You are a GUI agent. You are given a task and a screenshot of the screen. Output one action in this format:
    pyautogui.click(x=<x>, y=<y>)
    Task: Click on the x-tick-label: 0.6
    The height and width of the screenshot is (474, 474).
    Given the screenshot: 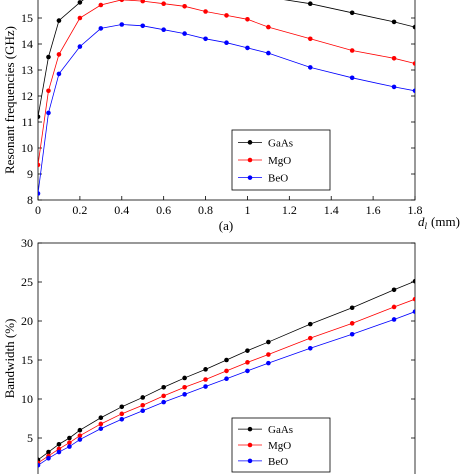 What is the action you would take?
    pyautogui.click(x=163, y=210)
    